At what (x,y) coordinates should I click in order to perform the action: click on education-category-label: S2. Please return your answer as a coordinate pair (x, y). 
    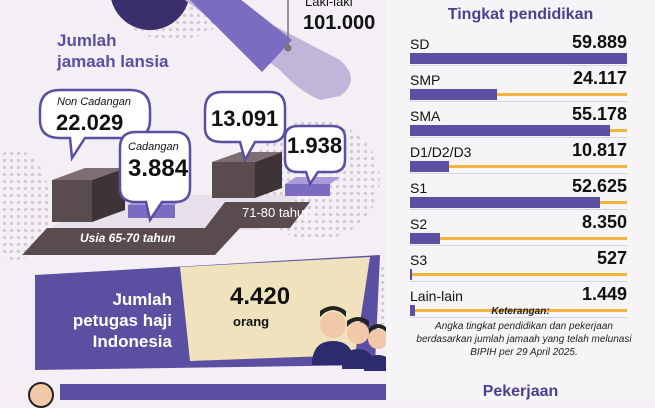
    Looking at the image, I should click on (419, 224).